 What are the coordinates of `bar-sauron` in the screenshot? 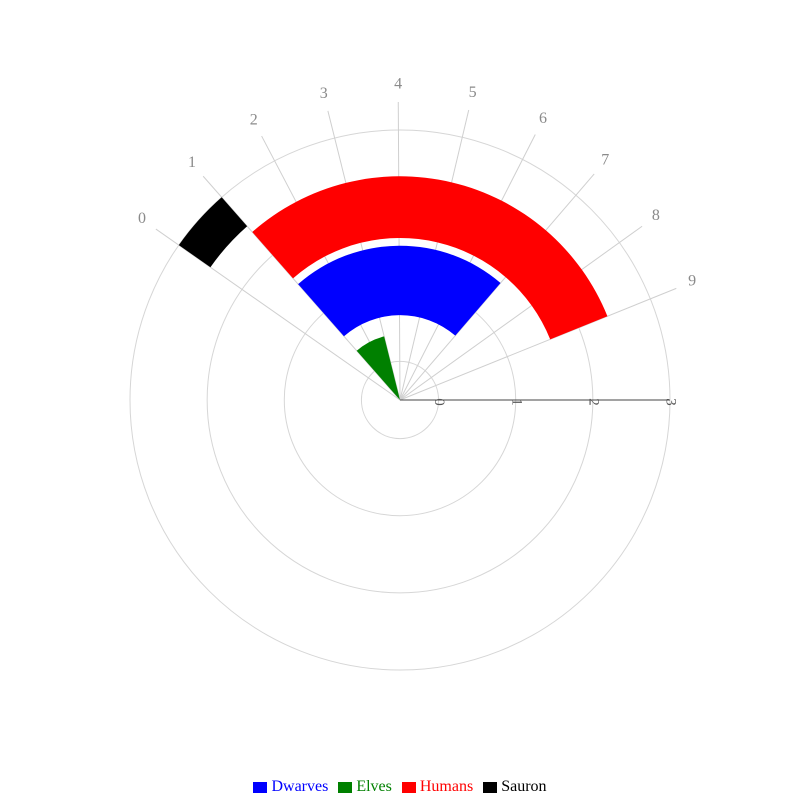 It's located at (213, 232).